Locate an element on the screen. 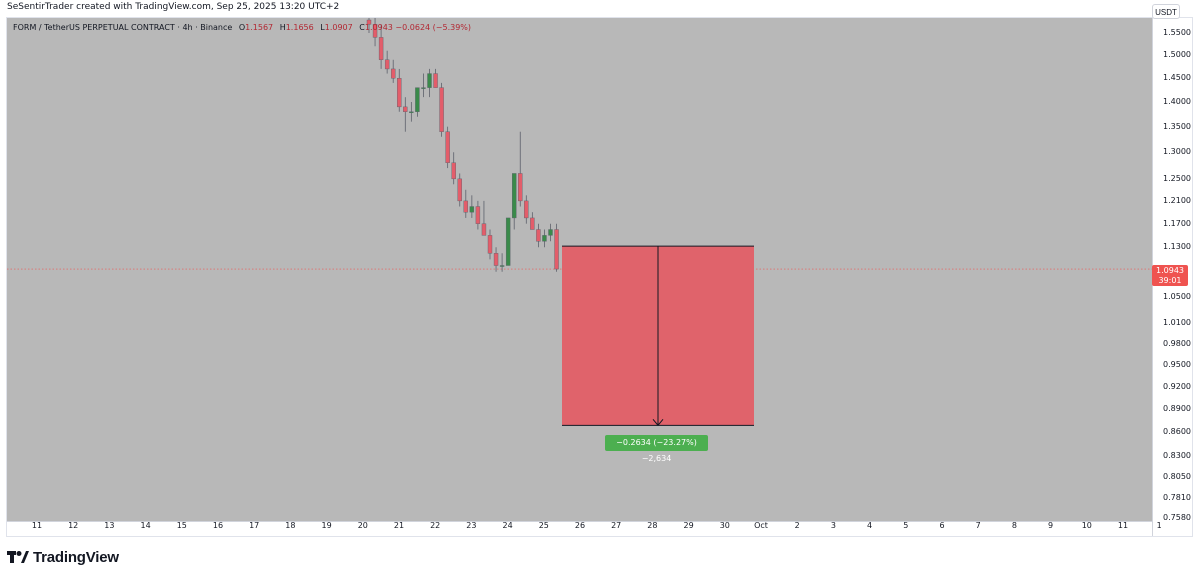 This screenshot has height=577, width=1199. price-tick-label: 0.9500 is located at coordinates (1177, 364).